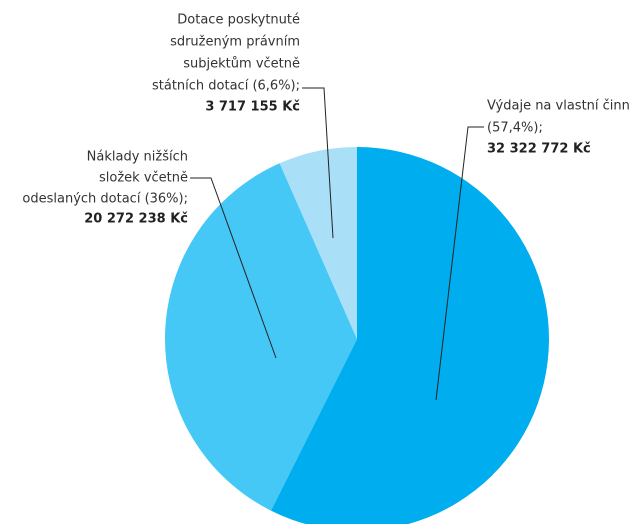 This screenshot has width=640, height=524. Describe the element at coordinates (558, 106) in the screenshot. I see `slice-label: Výdaje na vlastní činn` at that location.